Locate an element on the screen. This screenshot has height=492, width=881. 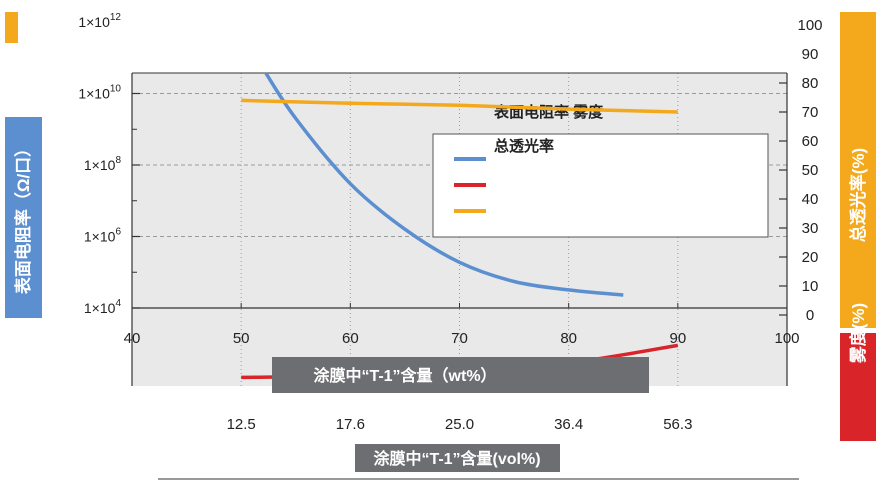
wt-axis-tick-label: 40 is located at coordinates (132, 338).